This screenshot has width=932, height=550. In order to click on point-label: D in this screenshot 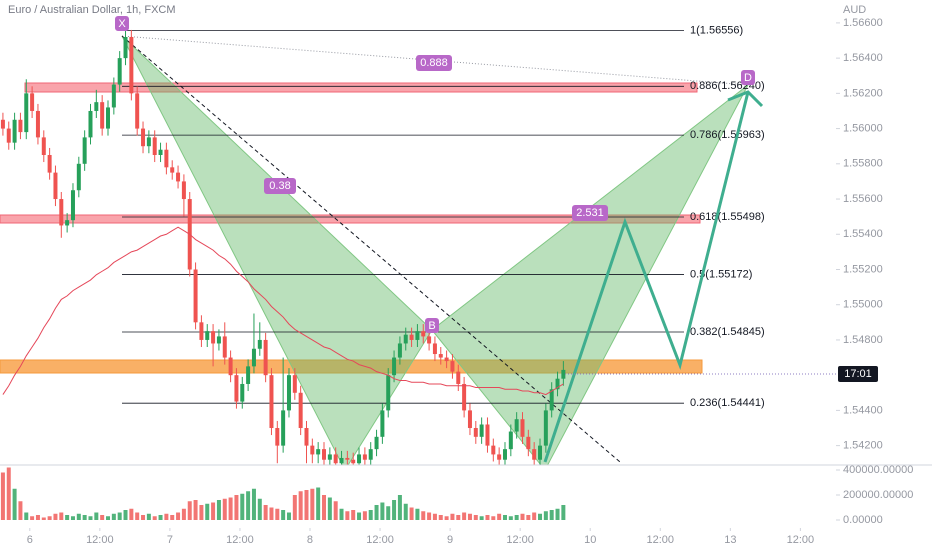, I will do `click(748, 78)`.